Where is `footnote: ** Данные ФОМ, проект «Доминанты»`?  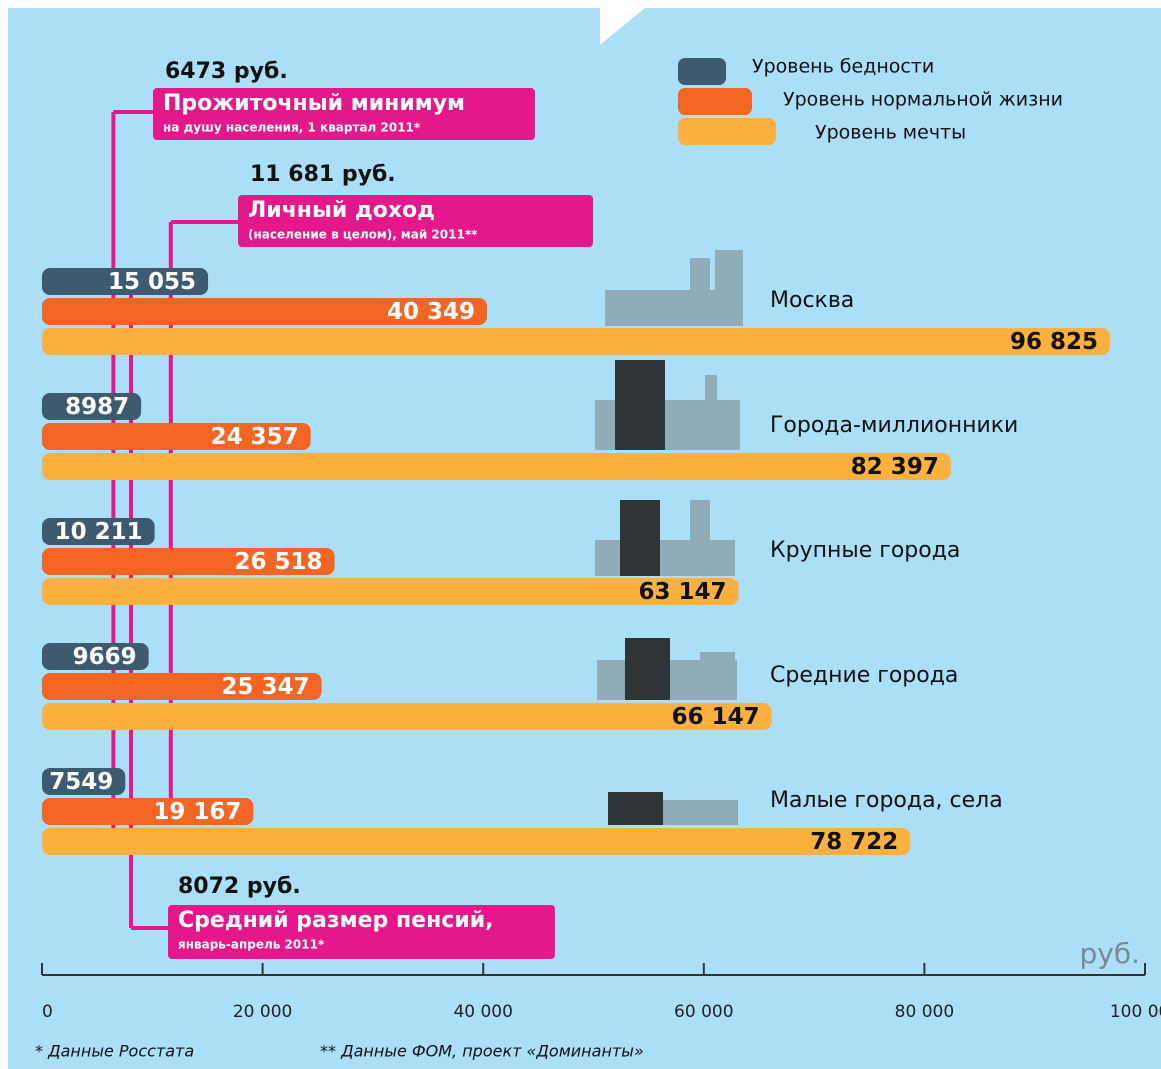 footnote: ** Данные ФОМ, проект «Доминанты» is located at coordinates (482, 1051).